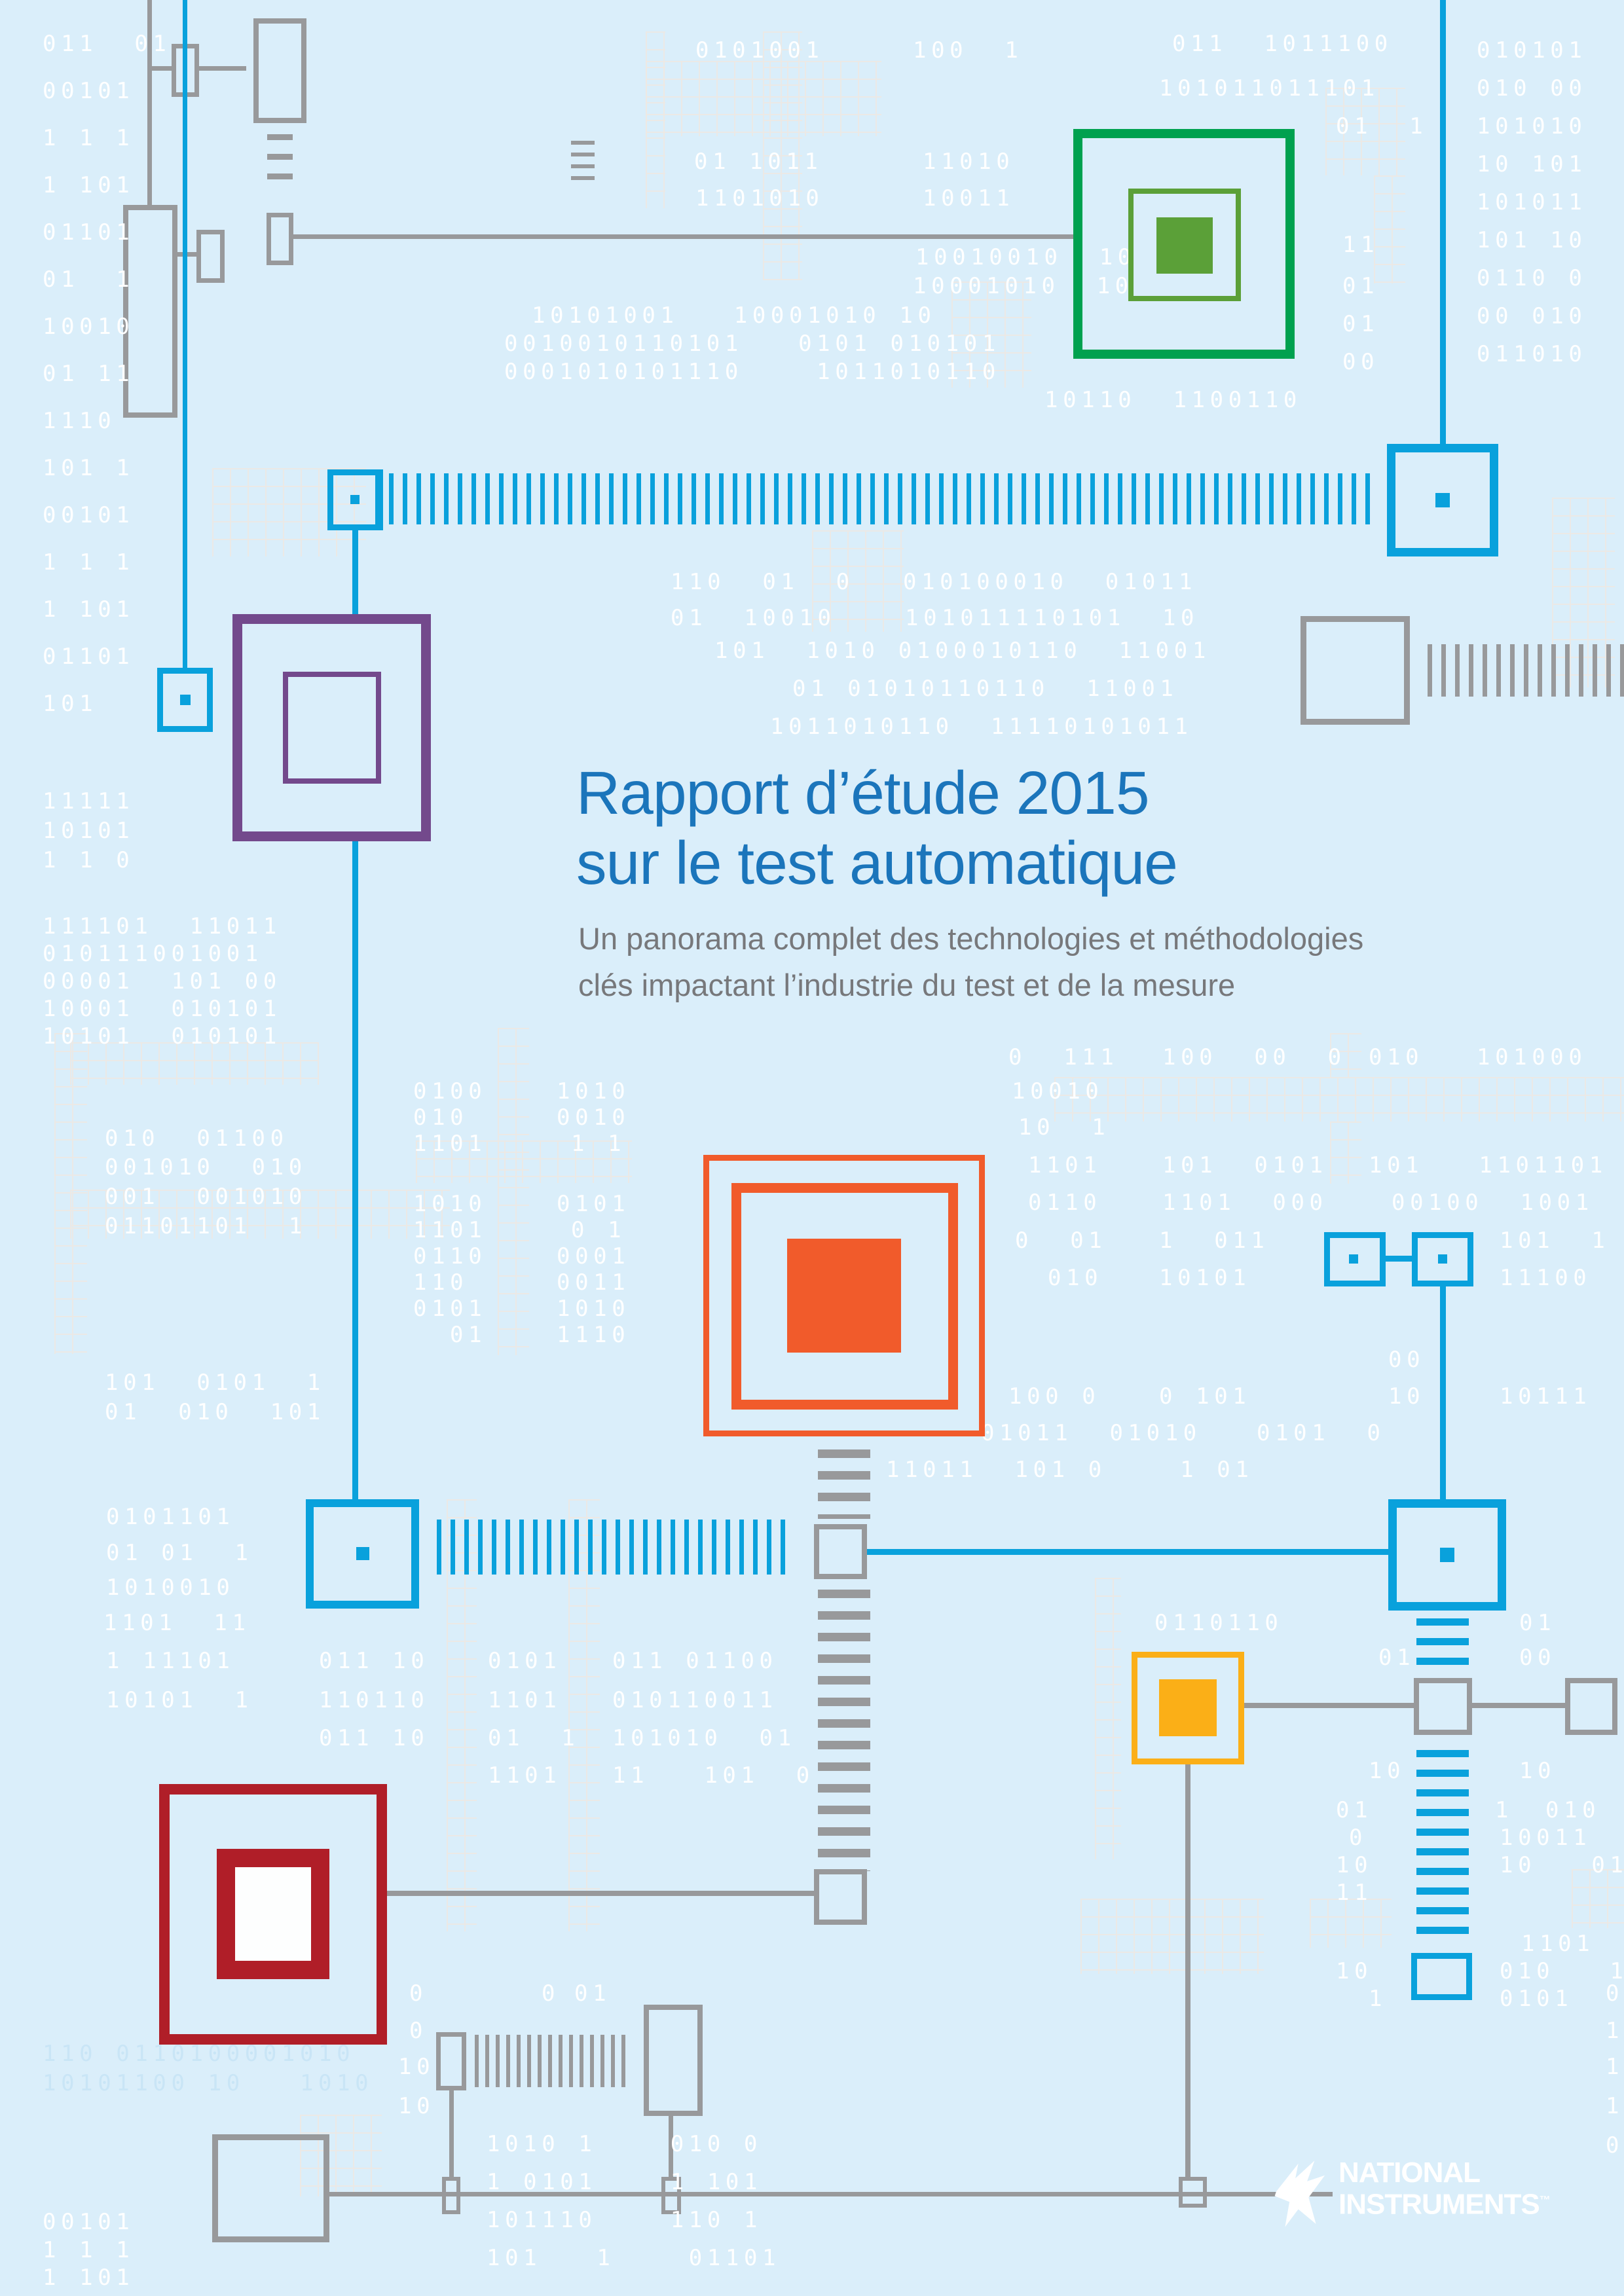  What do you see at coordinates (1050, 582) in the screenshot?
I see `binary-string: 010100010 01011` at bounding box center [1050, 582].